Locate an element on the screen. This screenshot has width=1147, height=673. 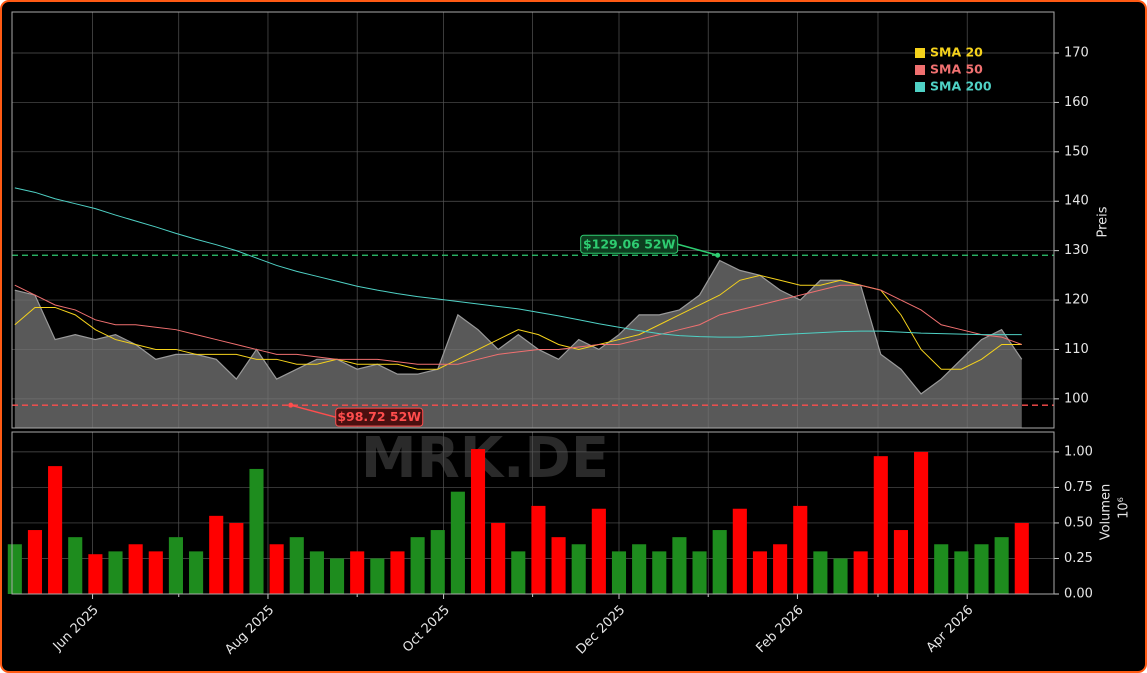
y-tick-label: 150 is located at coordinates (1076, 151).